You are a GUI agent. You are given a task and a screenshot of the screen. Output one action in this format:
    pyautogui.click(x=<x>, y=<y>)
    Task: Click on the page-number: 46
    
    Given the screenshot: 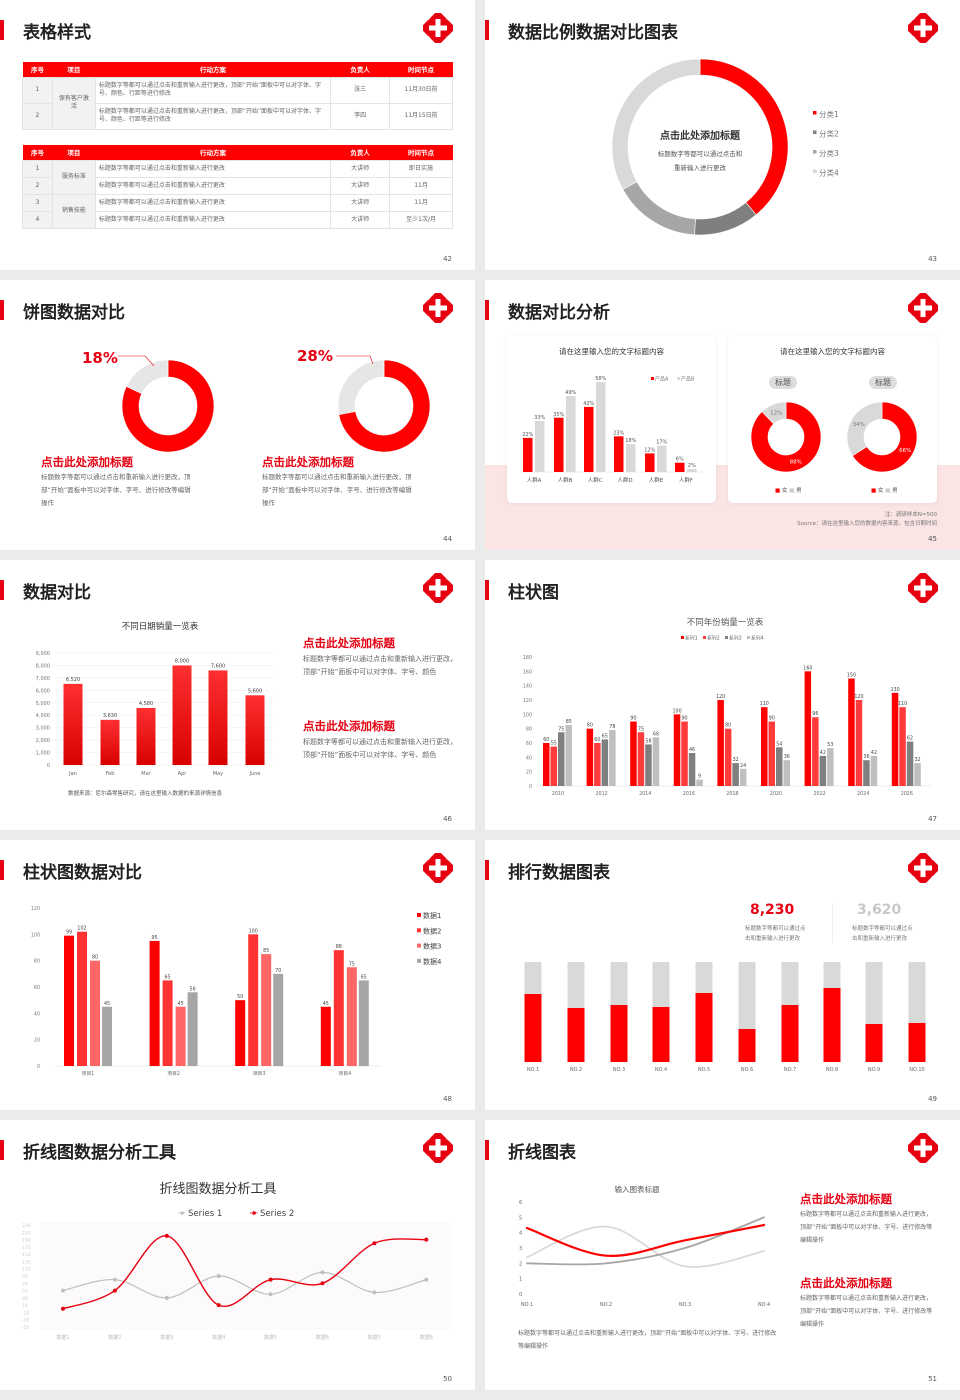 What is the action you would take?
    pyautogui.click(x=447, y=819)
    